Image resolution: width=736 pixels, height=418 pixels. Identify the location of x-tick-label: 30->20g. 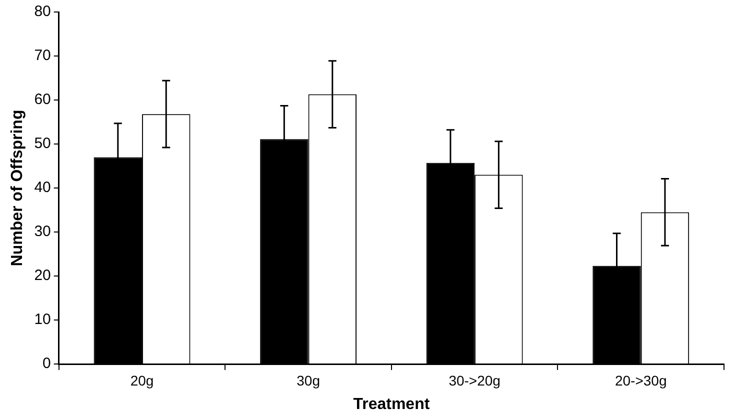
(474, 380).